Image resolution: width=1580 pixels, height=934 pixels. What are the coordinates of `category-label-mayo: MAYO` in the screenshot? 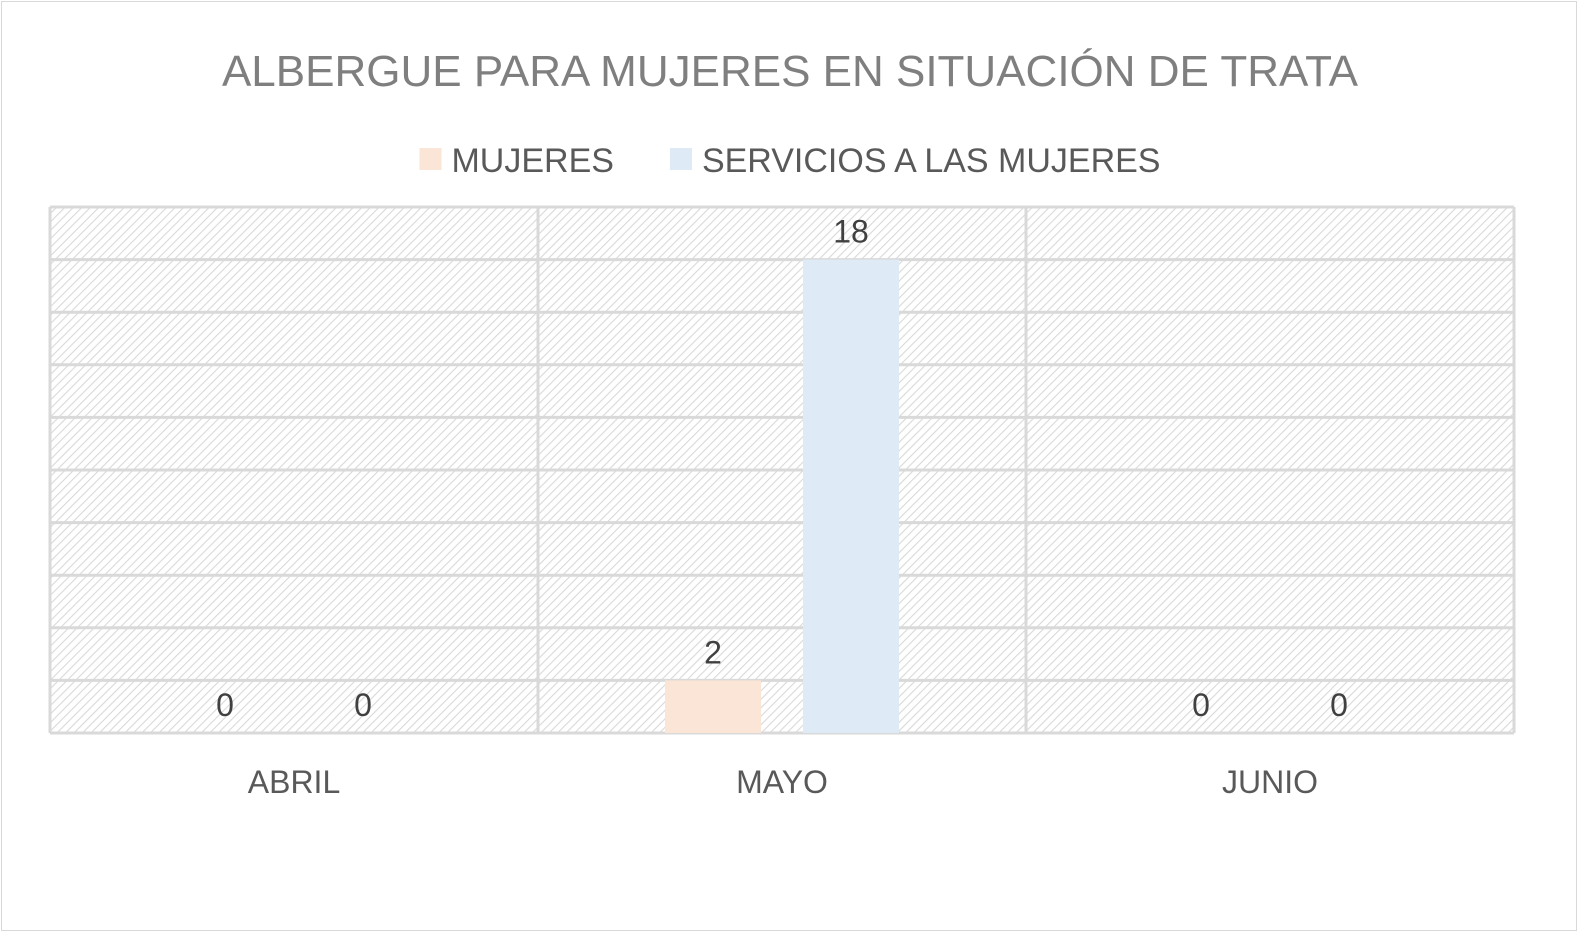 It's located at (782, 782).